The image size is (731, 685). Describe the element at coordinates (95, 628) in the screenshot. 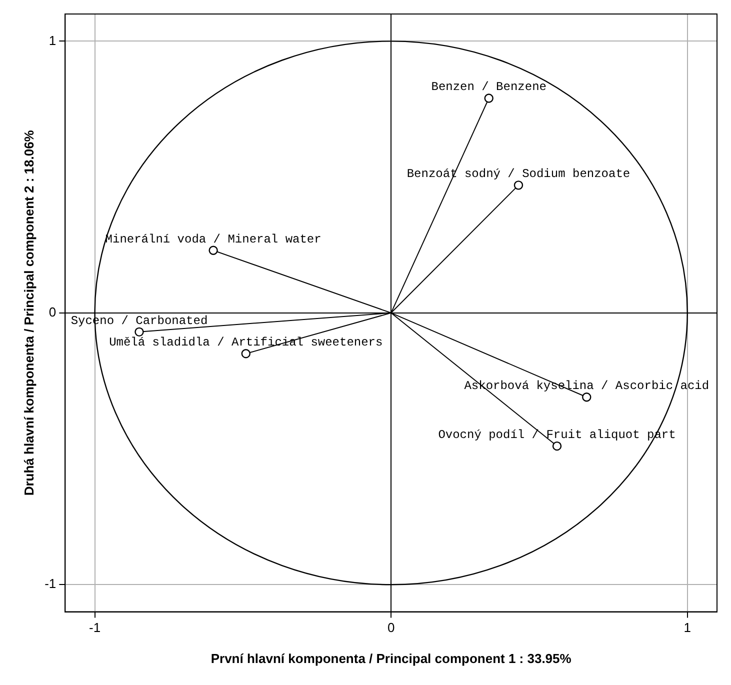

I see `x-tick-label: -1` at that location.